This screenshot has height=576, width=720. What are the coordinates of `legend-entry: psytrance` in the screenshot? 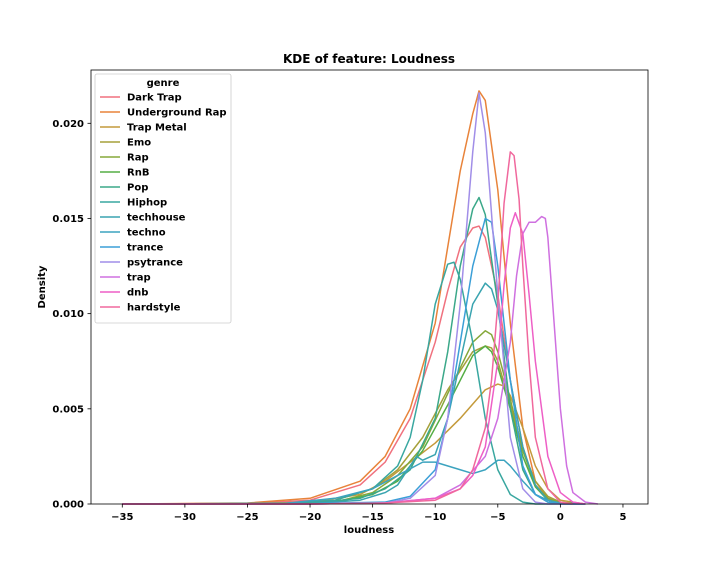 It's located at (155, 263).